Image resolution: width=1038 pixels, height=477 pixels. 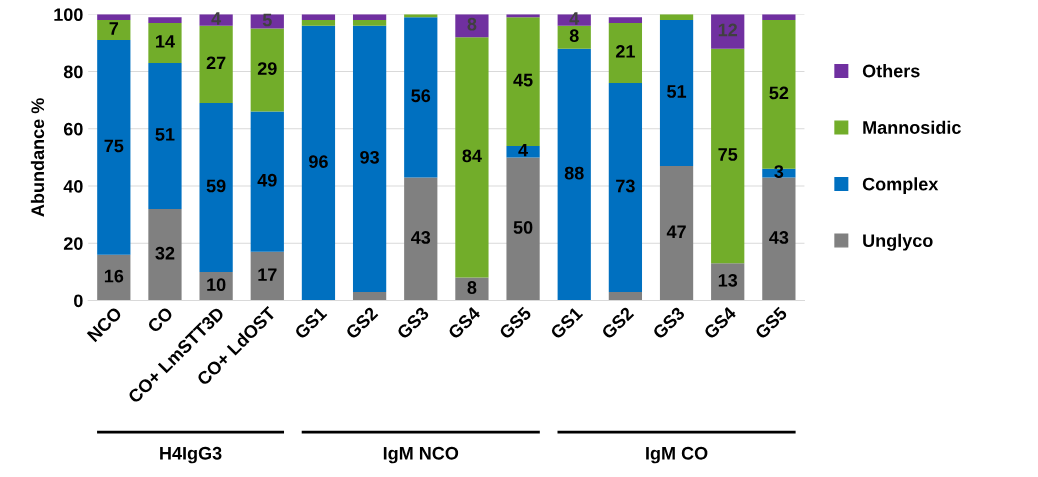 I want to click on data-label: 5, so click(x=267, y=20).